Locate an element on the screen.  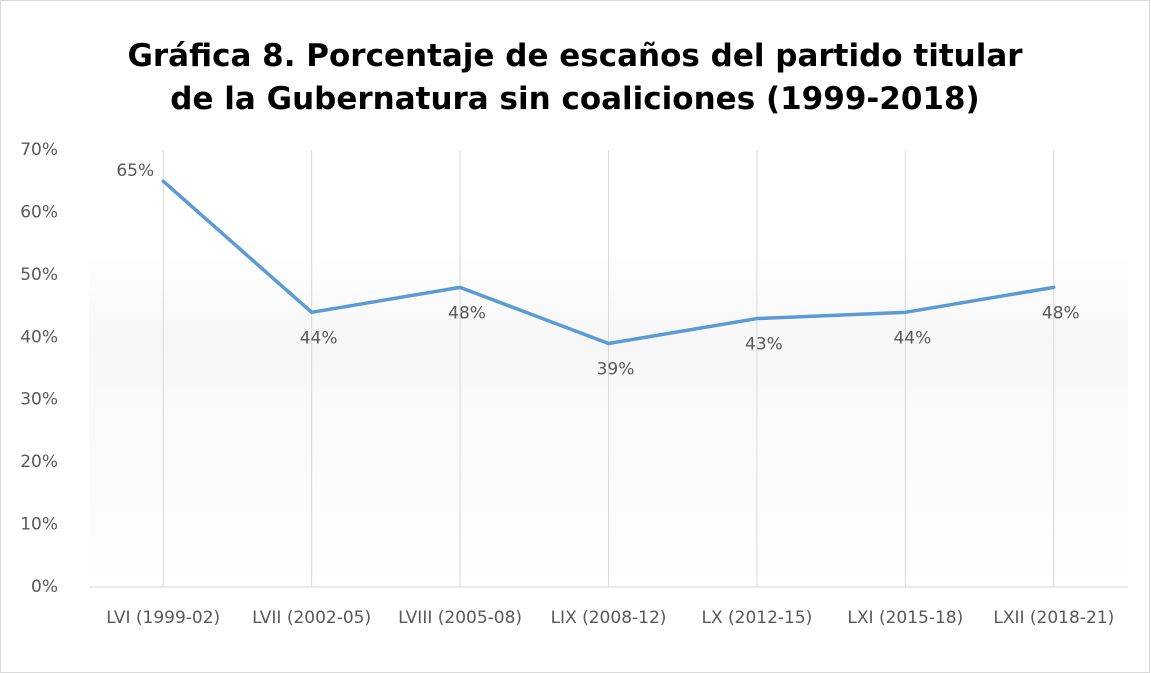
x-tick-label: LVI (1999-02) is located at coordinates (163, 618).